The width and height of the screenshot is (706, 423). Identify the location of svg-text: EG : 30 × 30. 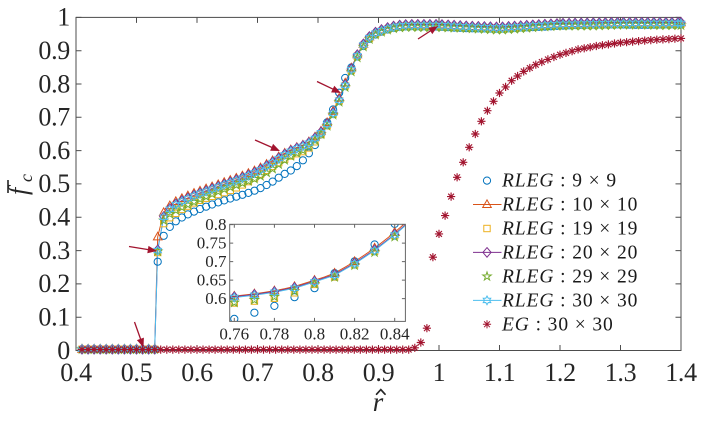
(557, 324).